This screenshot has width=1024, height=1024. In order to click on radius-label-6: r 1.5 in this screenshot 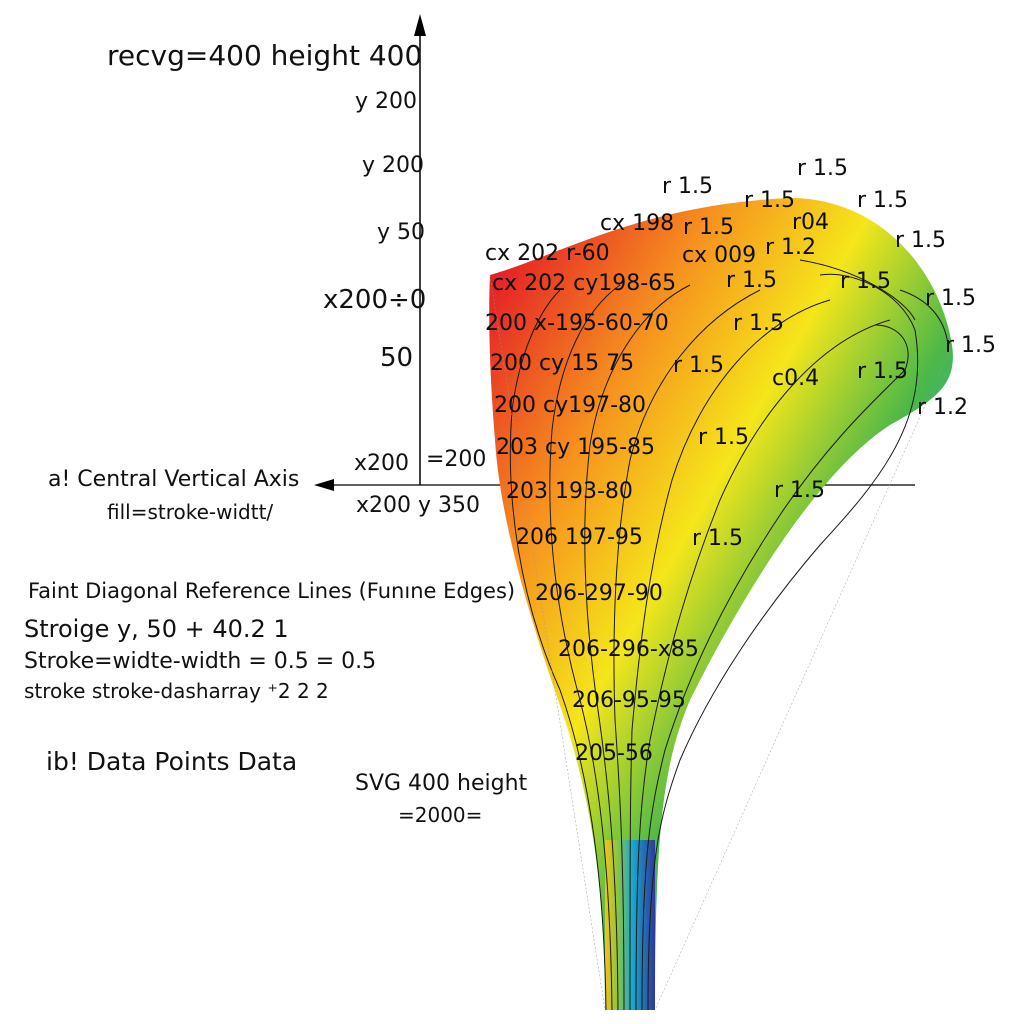, I will do `click(708, 227)`.